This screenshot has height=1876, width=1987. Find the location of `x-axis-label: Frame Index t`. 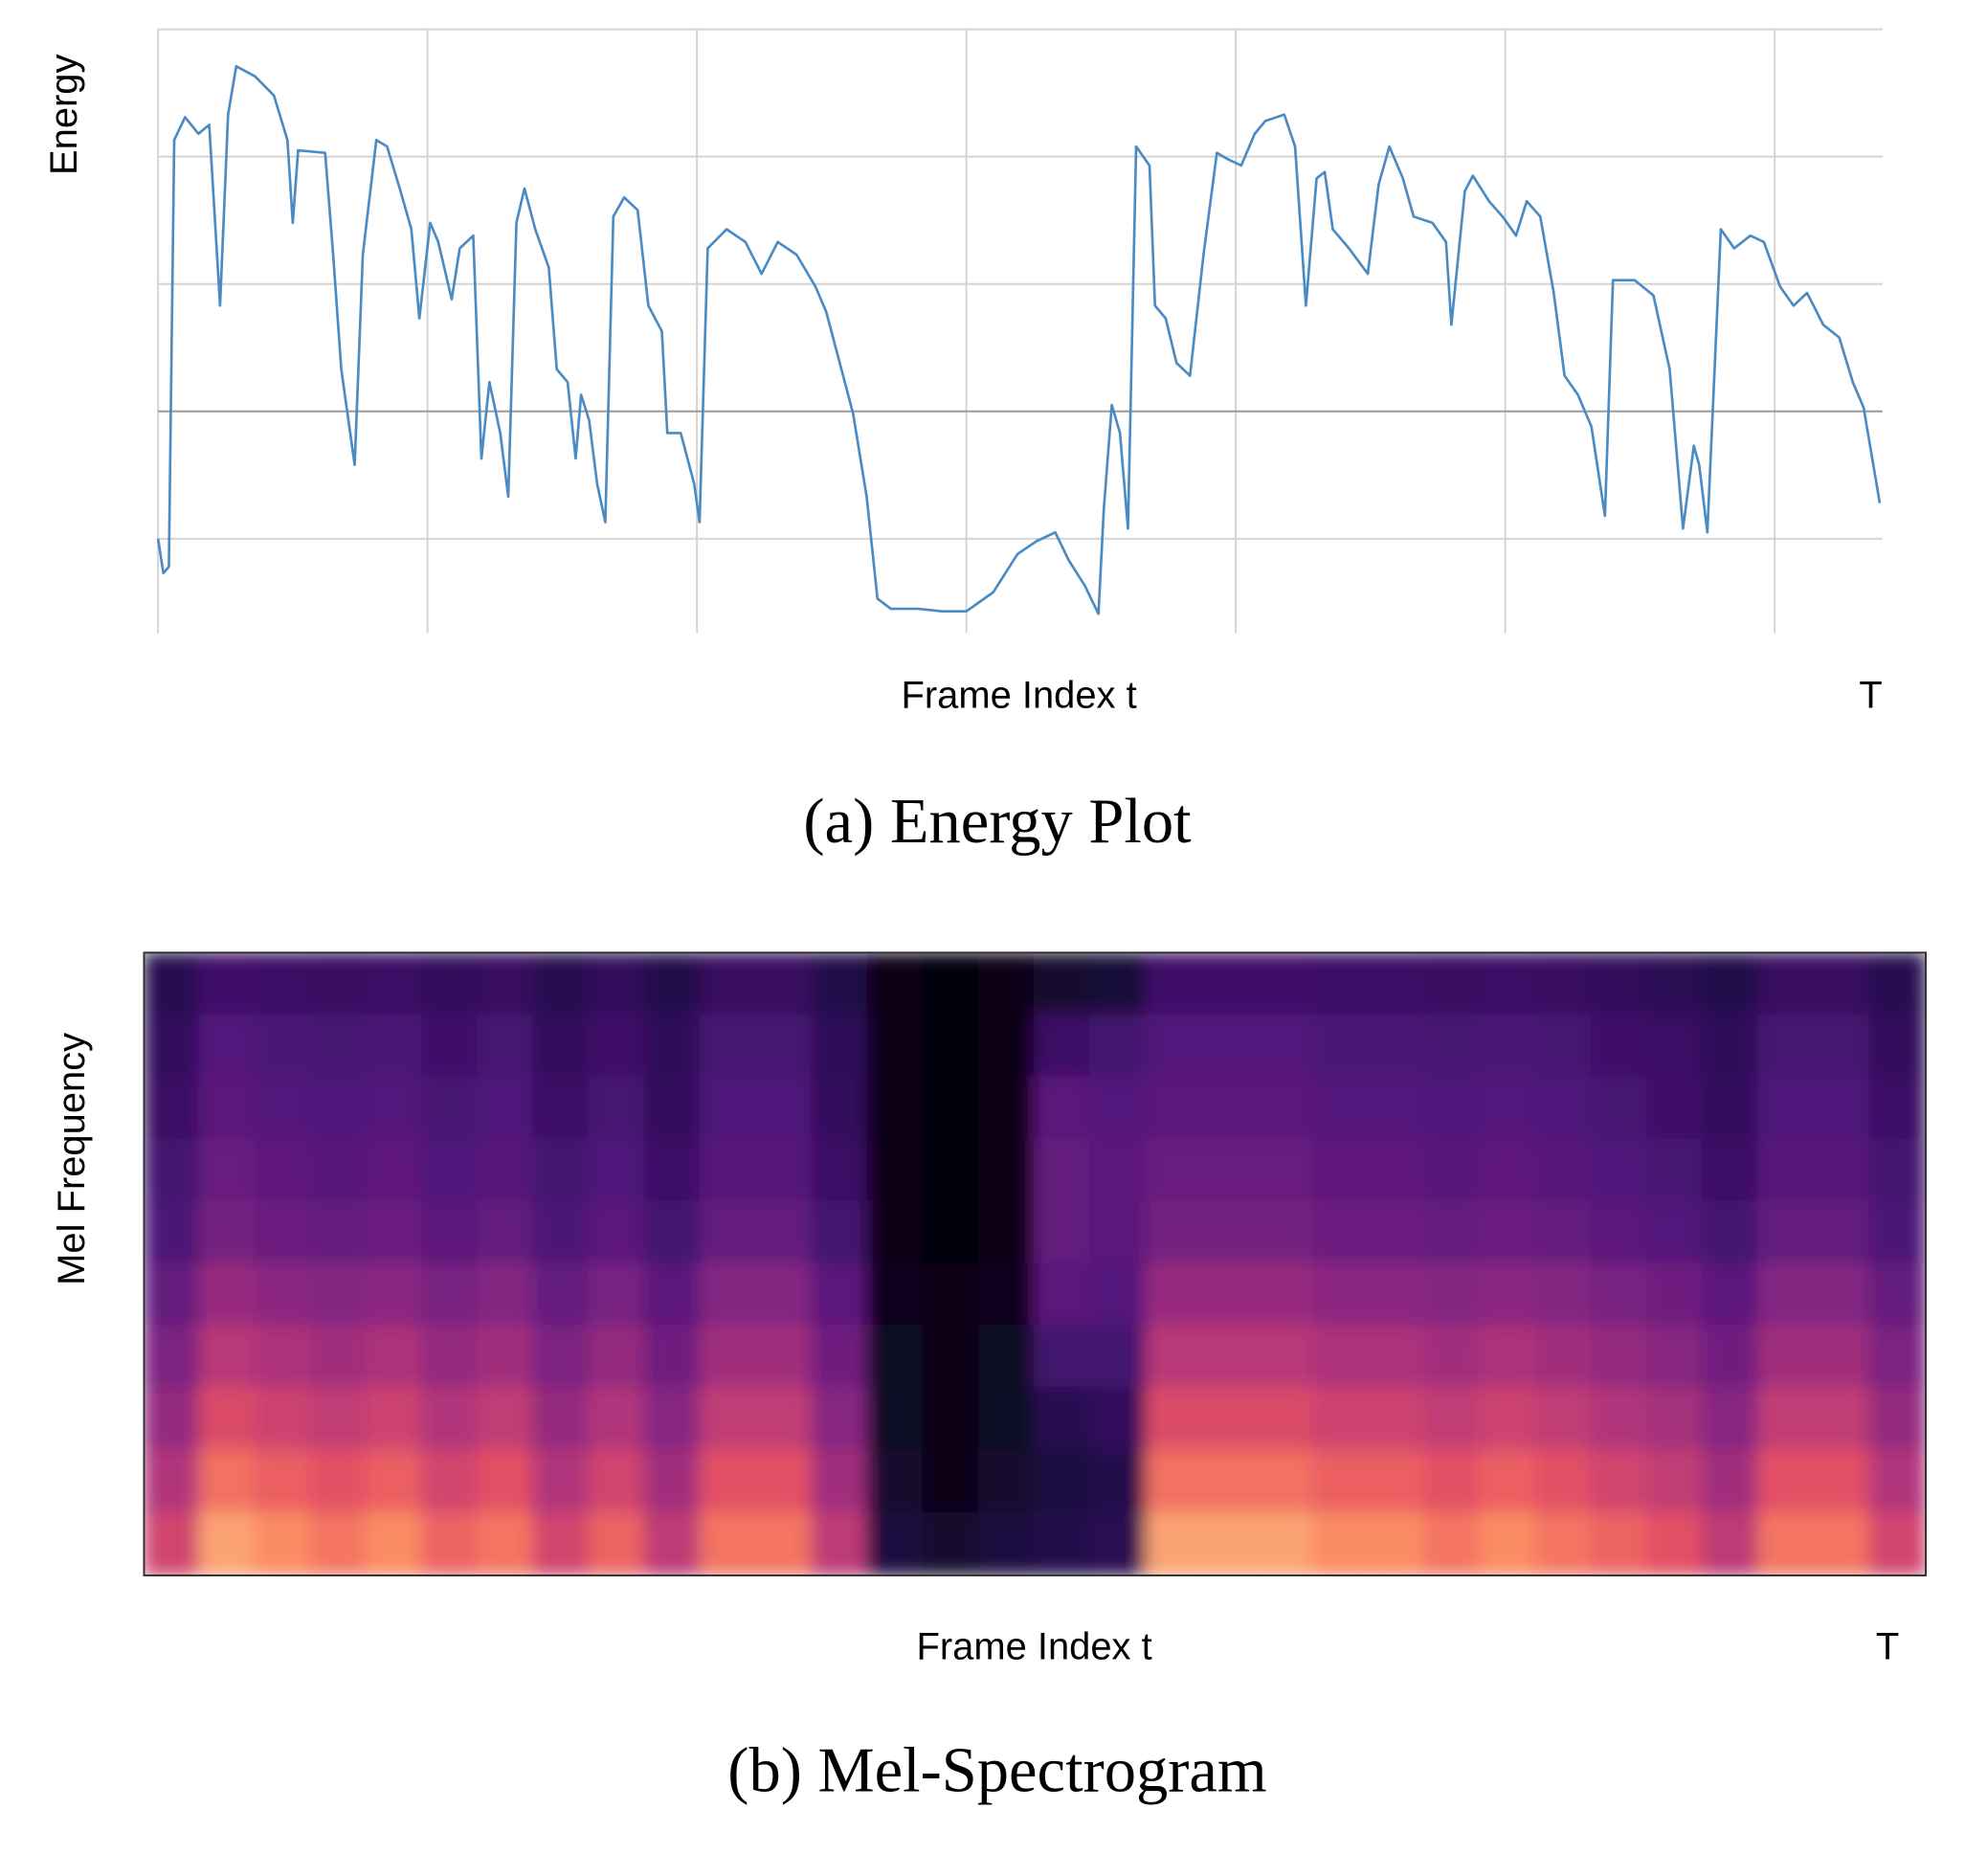

x-axis-label: Frame Index t is located at coordinates (1033, 1647).